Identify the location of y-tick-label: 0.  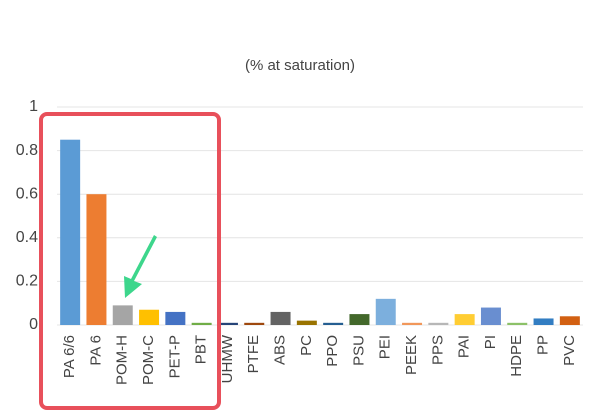
(33, 324).